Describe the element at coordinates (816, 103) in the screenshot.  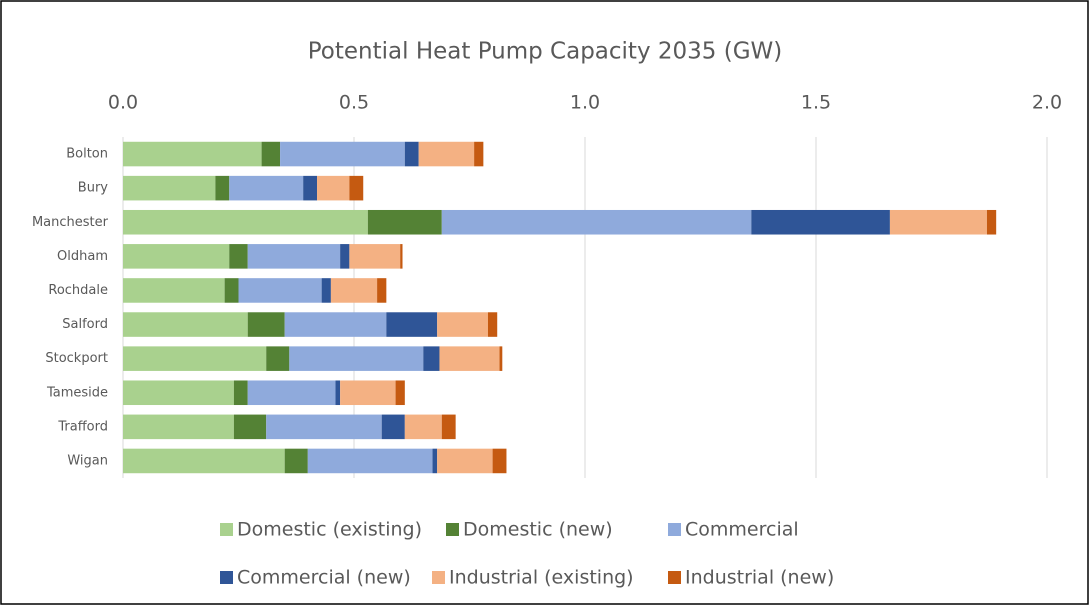
I see `x-tick-label: 1.5` at that location.